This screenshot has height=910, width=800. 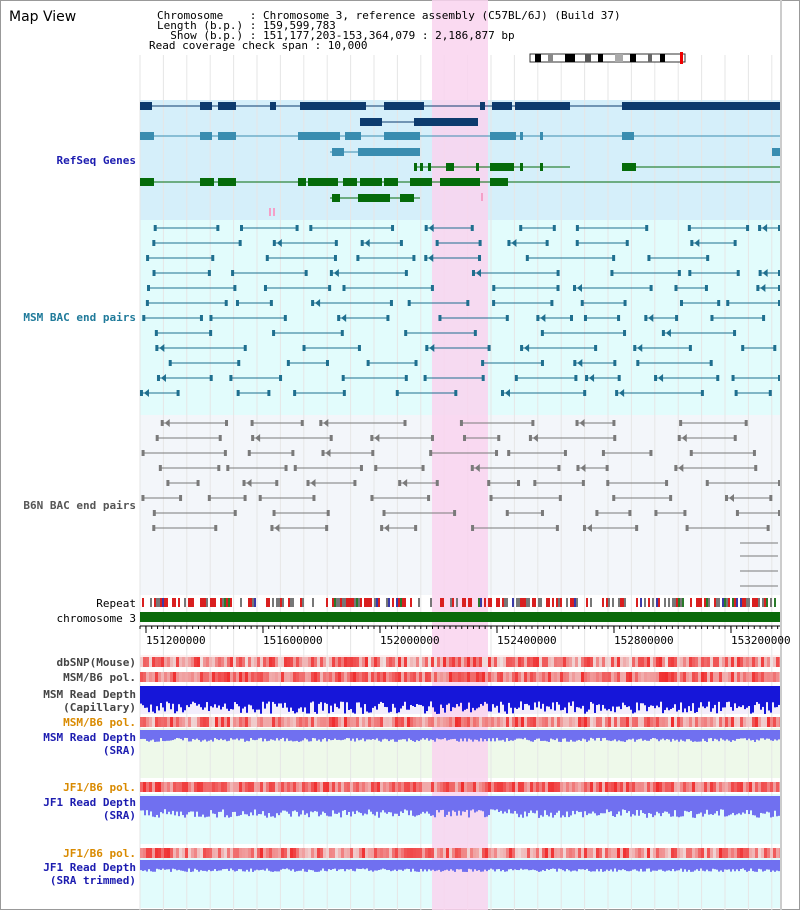 What do you see at coordinates (89, 867) in the screenshot?
I see `jf1-depth-trimmed-label: JF1 Read Depth` at bounding box center [89, 867].